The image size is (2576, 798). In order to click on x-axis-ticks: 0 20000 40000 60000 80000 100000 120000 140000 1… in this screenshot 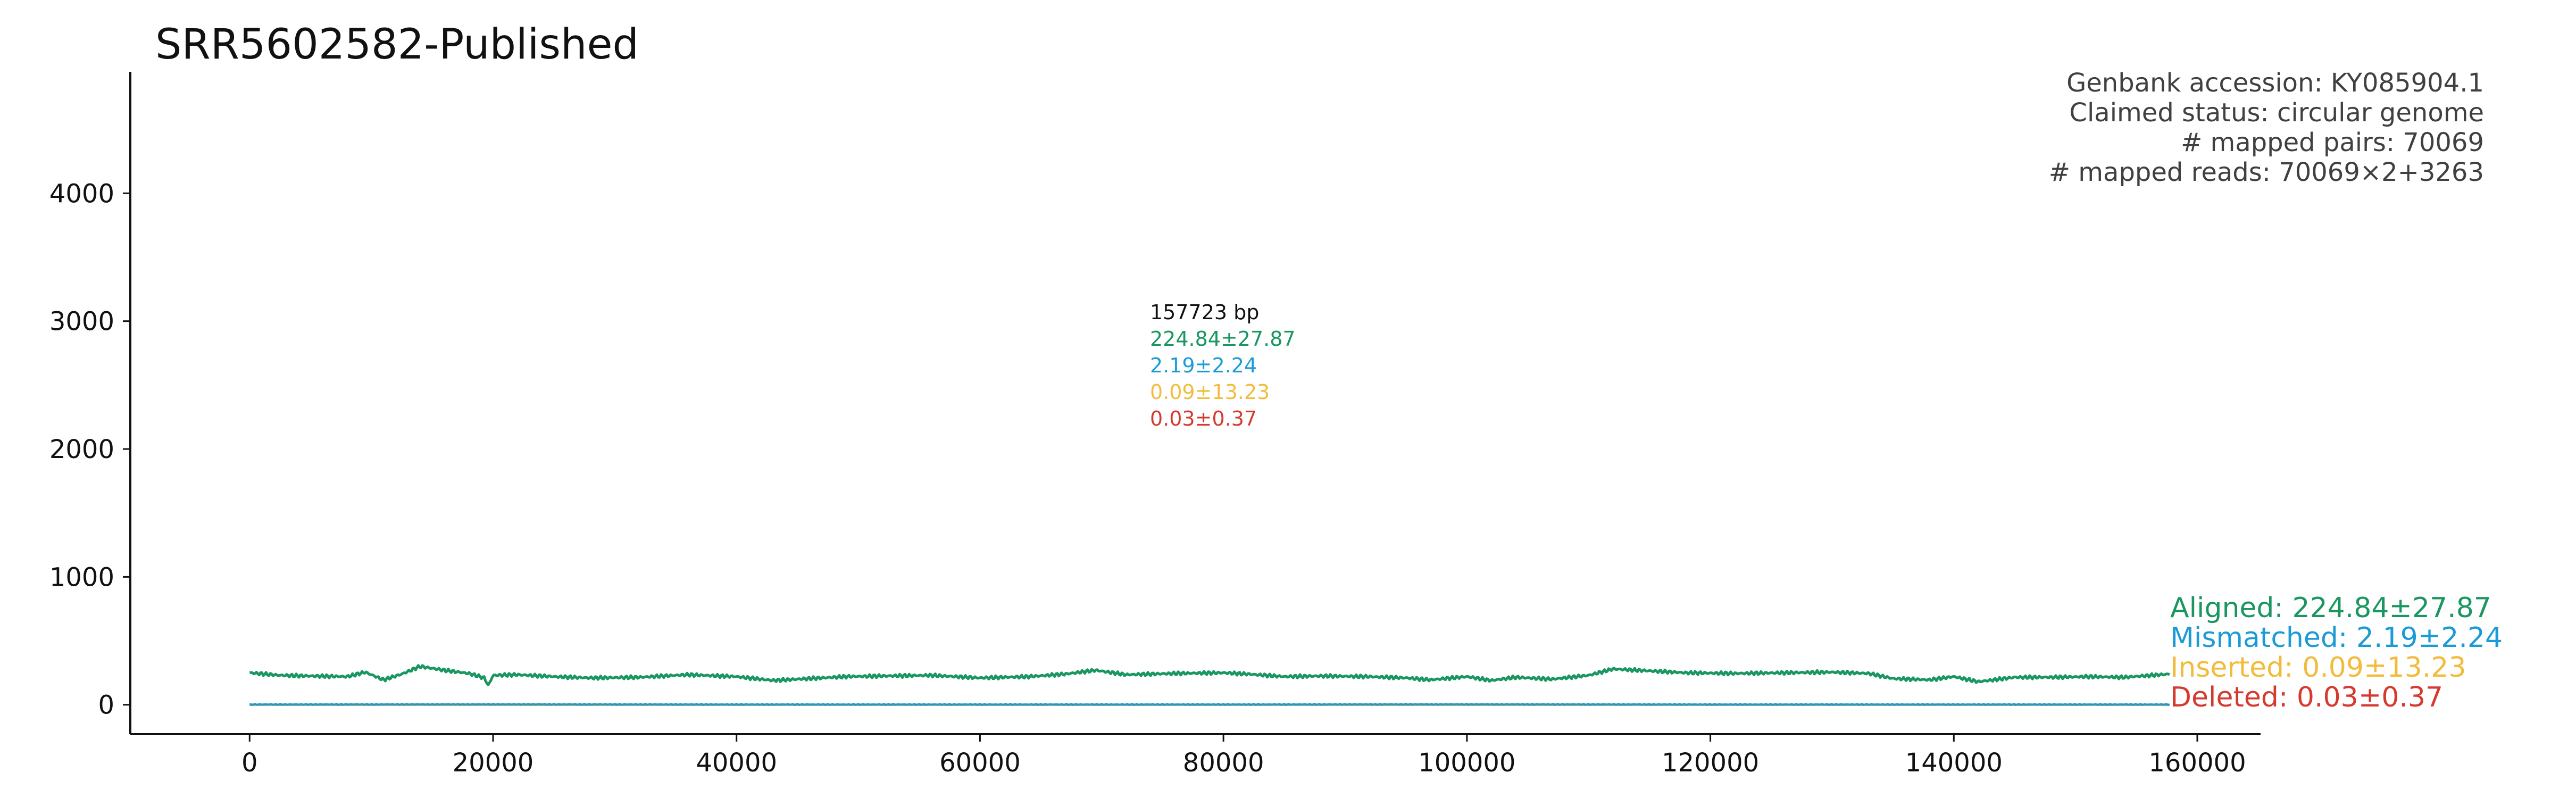, I will do `click(1244, 756)`.